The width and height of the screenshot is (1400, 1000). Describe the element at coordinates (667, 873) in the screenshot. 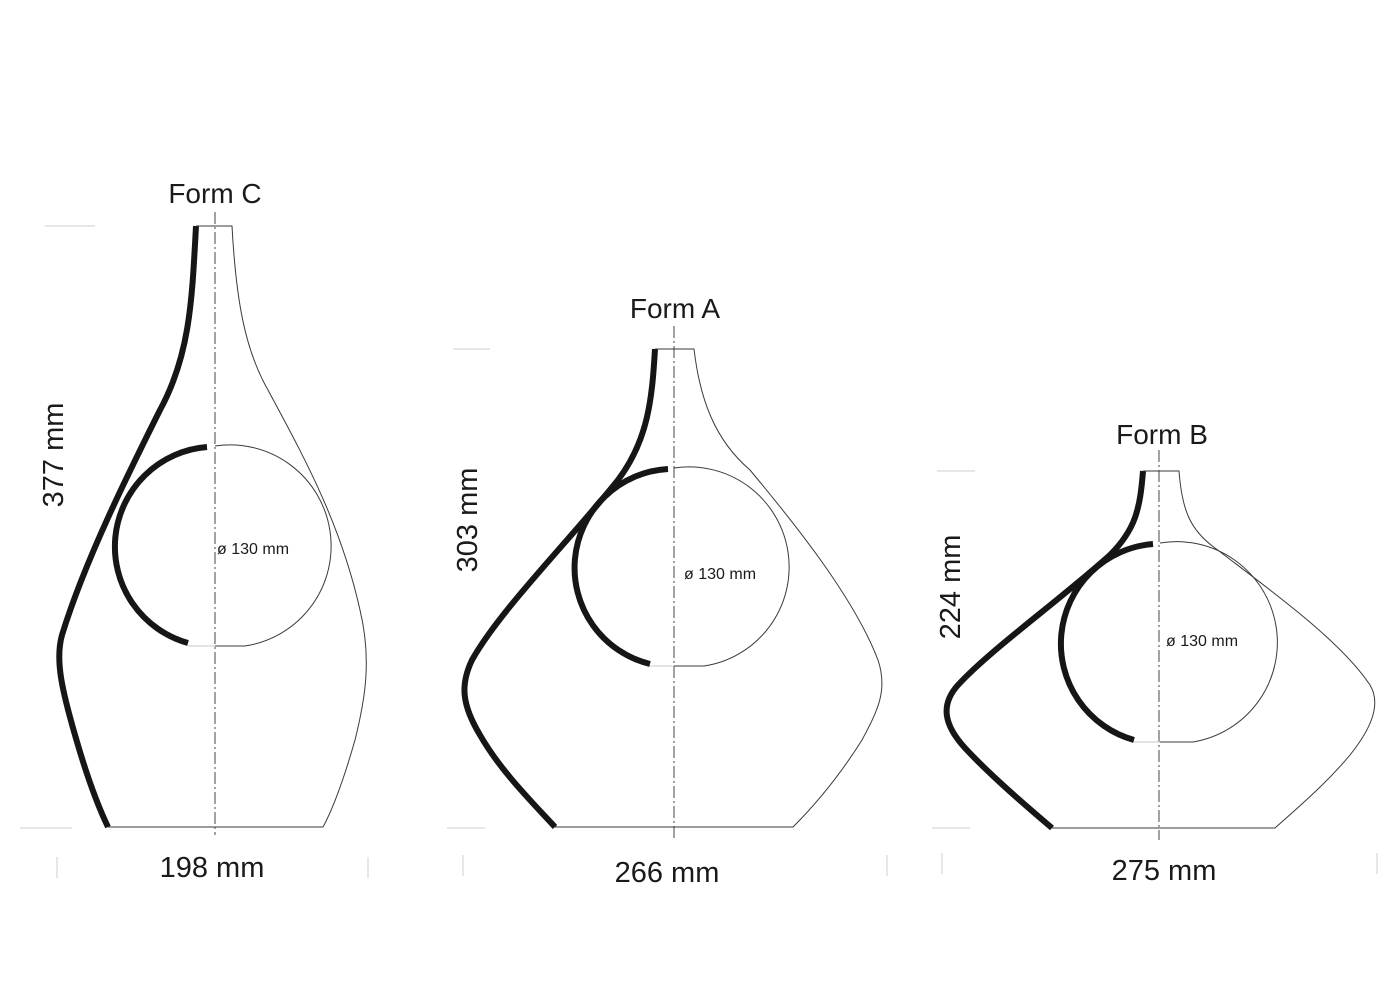

I see `width-label: 266 mm` at that location.